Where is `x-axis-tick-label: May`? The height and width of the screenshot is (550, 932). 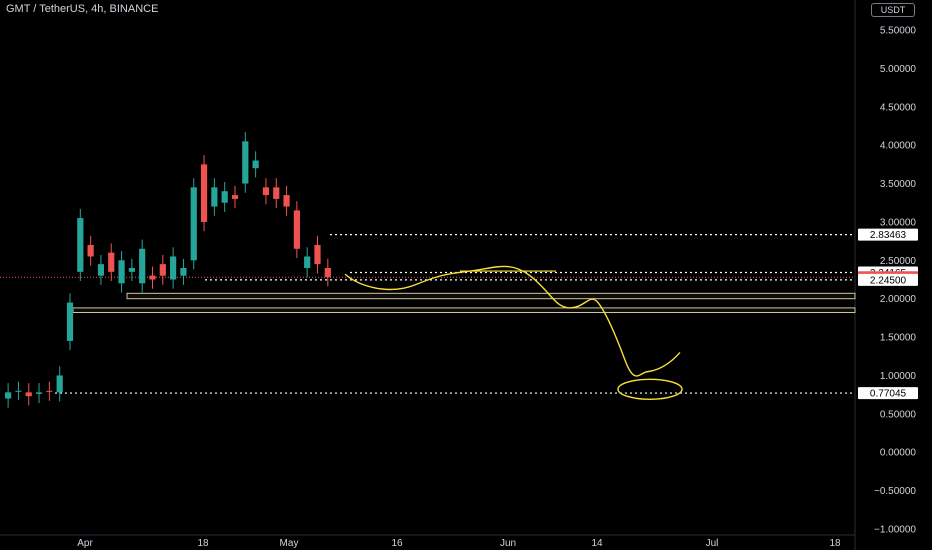
x-axis-tick-label: May is located at coordinates (289, 543).